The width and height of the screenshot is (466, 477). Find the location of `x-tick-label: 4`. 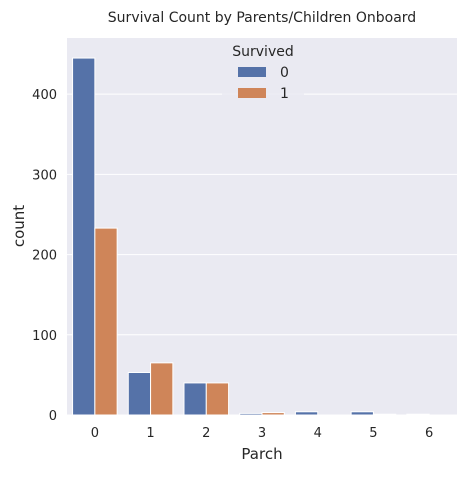

x-tick-label: 4 is located at coordinates (318, 433).